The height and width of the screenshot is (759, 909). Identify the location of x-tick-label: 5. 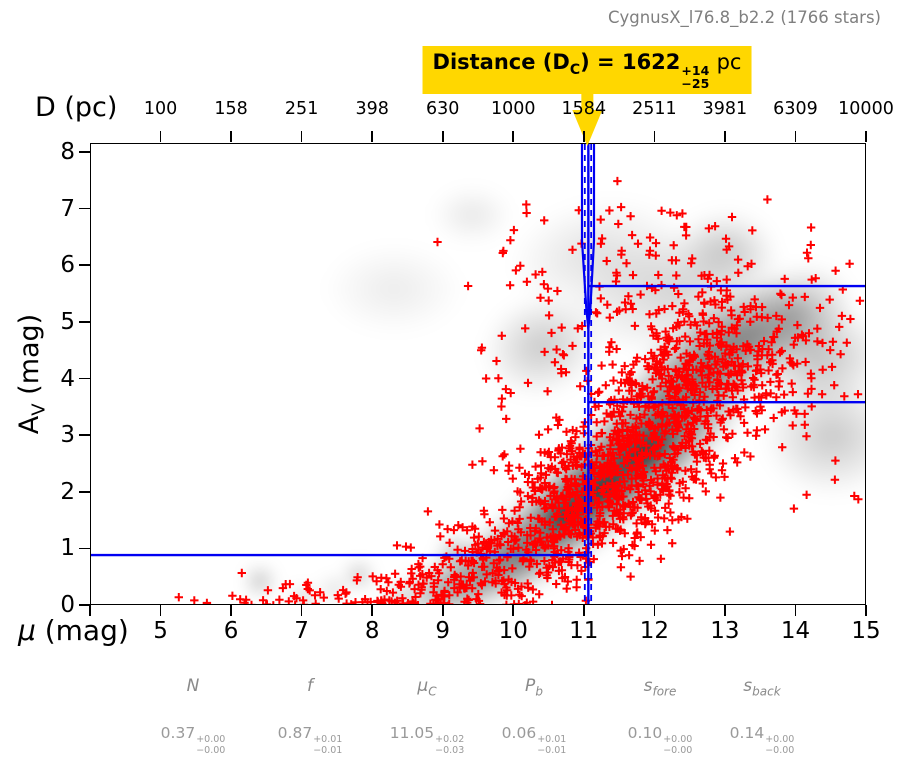
(160, 631).